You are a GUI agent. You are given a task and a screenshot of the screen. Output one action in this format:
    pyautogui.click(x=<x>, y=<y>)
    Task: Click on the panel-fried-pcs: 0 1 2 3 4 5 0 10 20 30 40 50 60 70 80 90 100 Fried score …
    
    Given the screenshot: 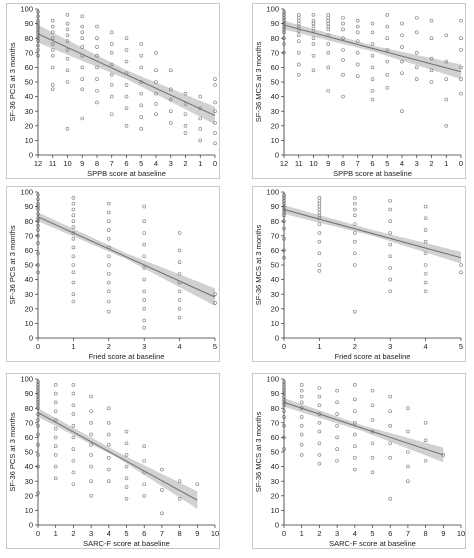 What is the action you would take?
    pyautogui.click(x=113, y=274)
    